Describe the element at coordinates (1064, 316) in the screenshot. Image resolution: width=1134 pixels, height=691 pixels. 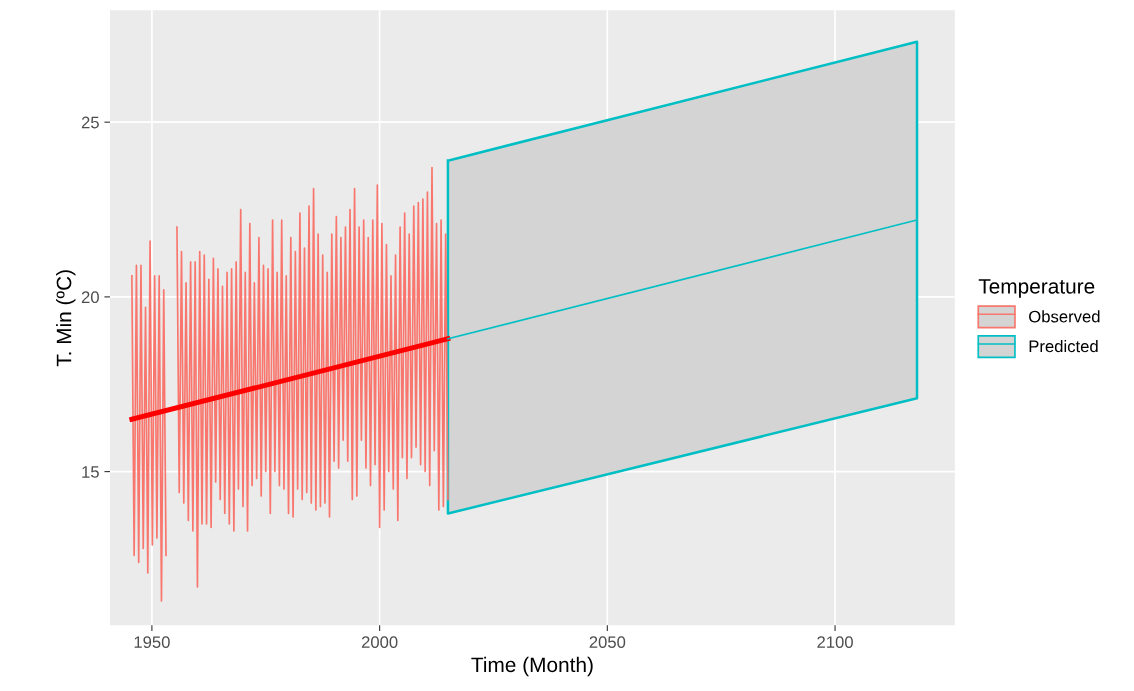
I see `legend-label: Observed` at that location.